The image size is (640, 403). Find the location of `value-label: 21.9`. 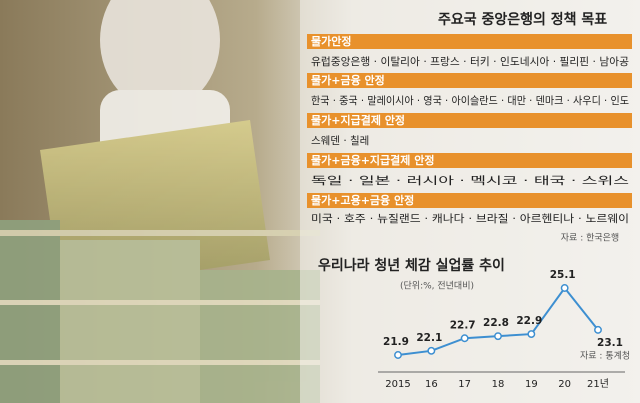

value-label: 21.9 is located at coordinates (396, 342).